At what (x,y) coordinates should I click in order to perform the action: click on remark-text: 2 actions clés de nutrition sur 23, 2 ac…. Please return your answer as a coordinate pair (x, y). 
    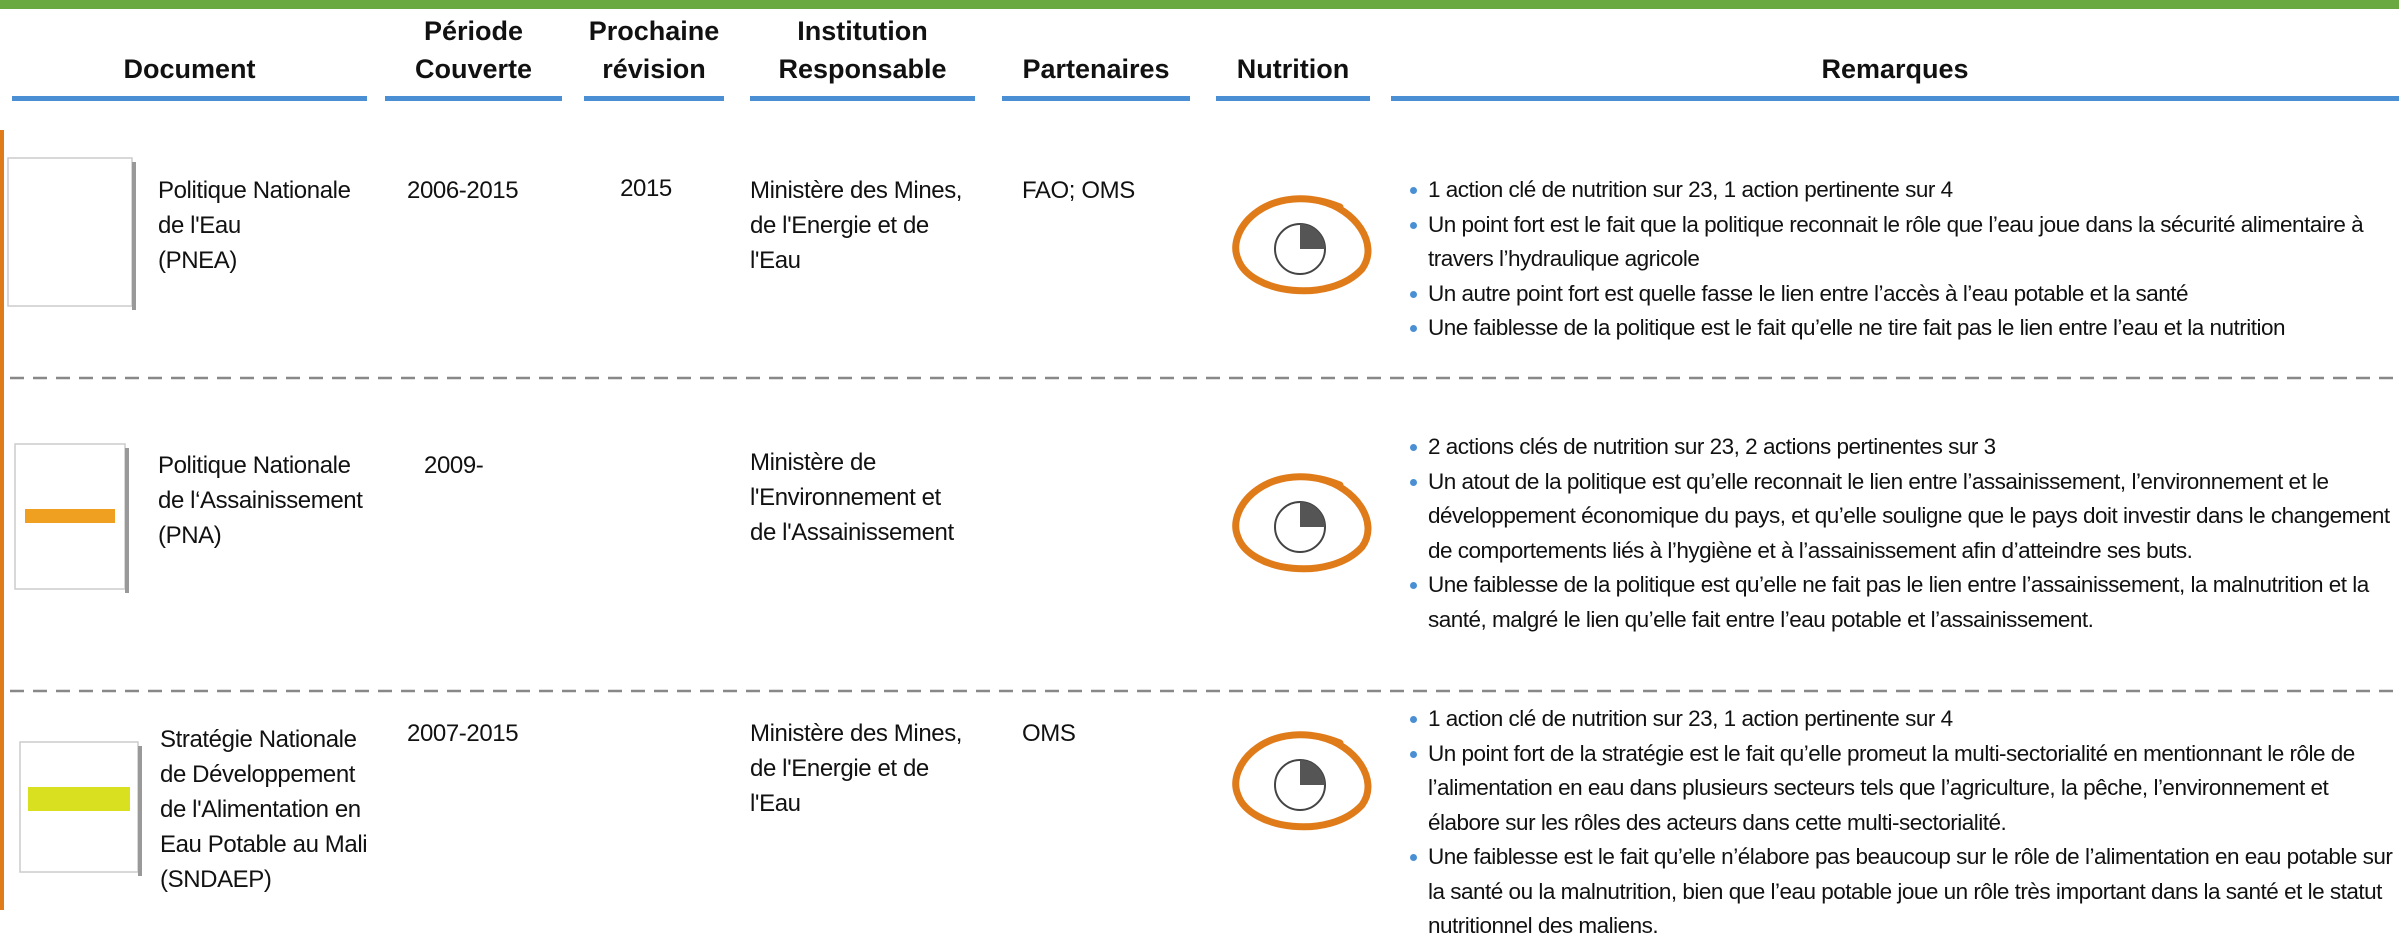
    Looking at the image, I should click on (1712, 446).